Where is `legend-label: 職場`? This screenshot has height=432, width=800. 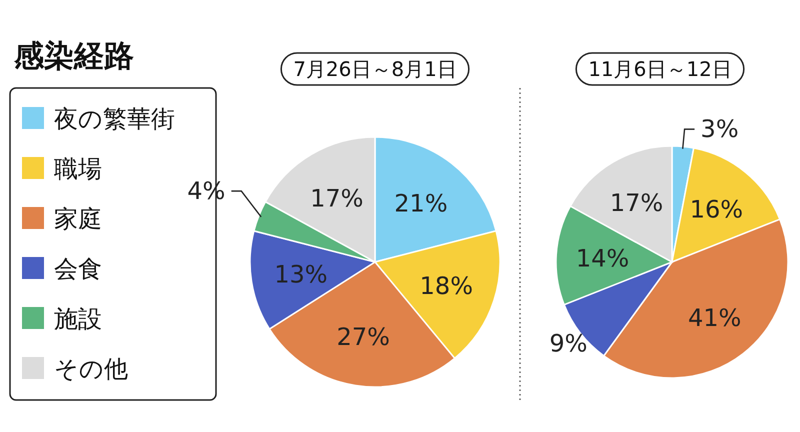 legend-label: 職場 is located at coordinates (78, 169).